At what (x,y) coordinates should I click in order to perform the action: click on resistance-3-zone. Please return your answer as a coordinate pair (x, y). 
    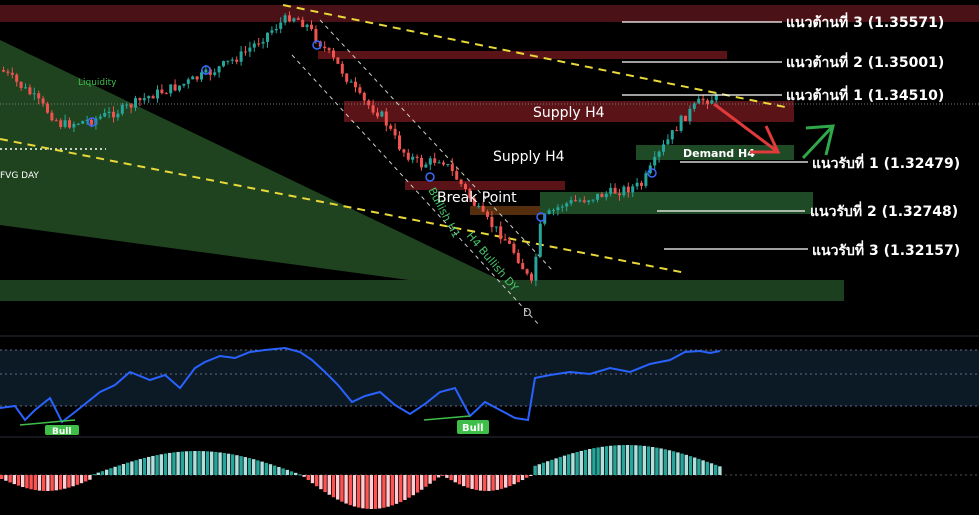
    Looking at the image, I should click on (489, 13).